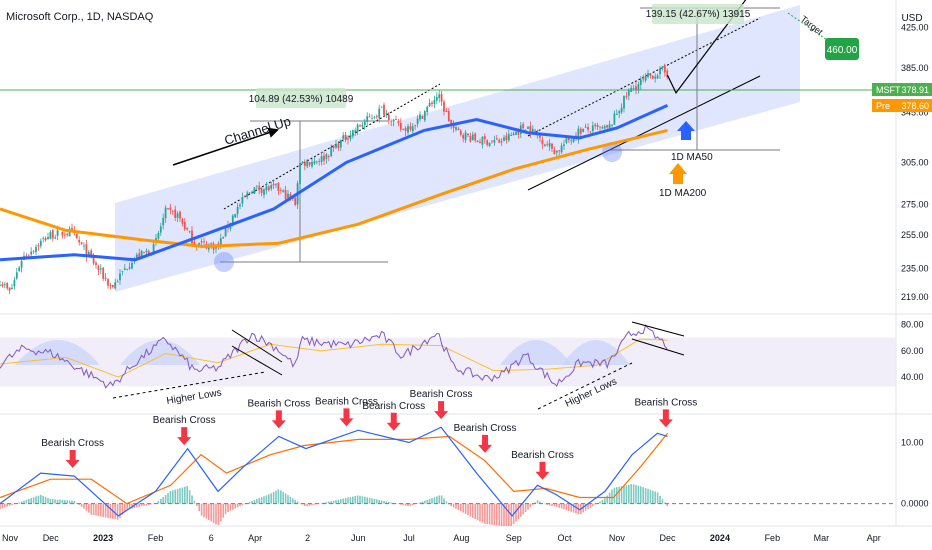  What do you see at coordinates (883, 106) in the screenshot?
I see `premarket-ticker: Pre` at bounding box center [883, 106].